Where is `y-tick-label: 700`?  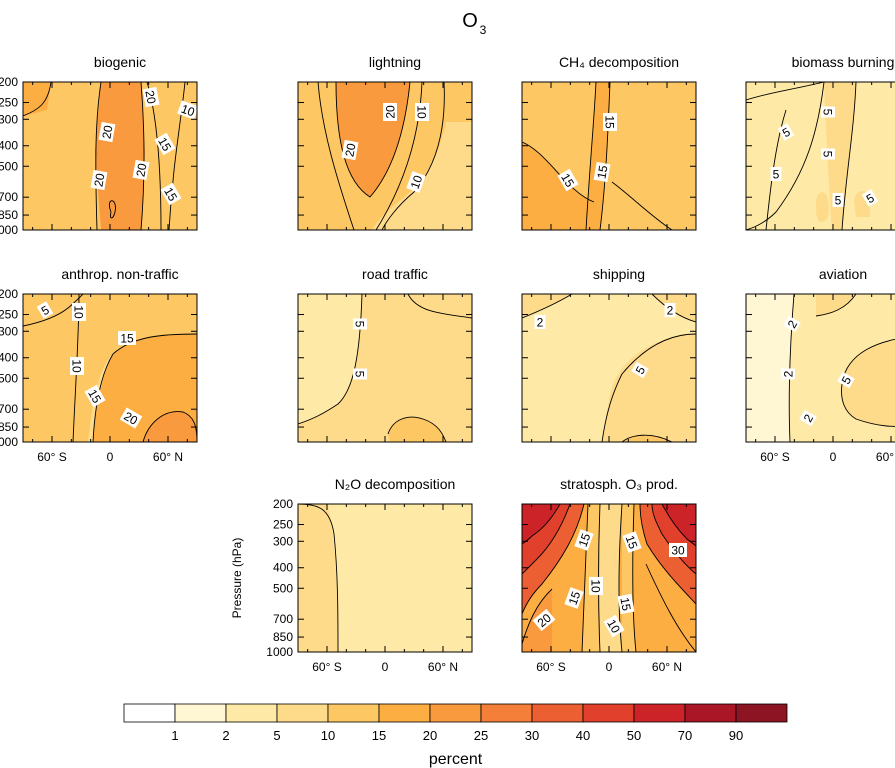
y-tick-label: 700 is located at coordinates (283, 619).